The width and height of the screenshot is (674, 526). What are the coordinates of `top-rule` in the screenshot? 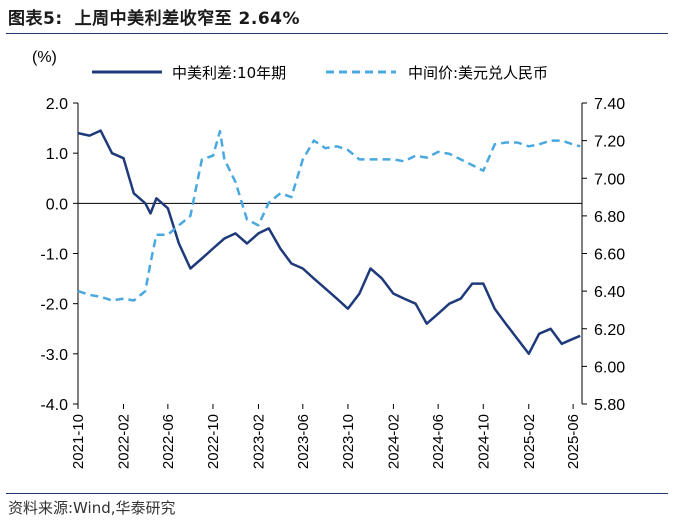 It's located at (337, 33).